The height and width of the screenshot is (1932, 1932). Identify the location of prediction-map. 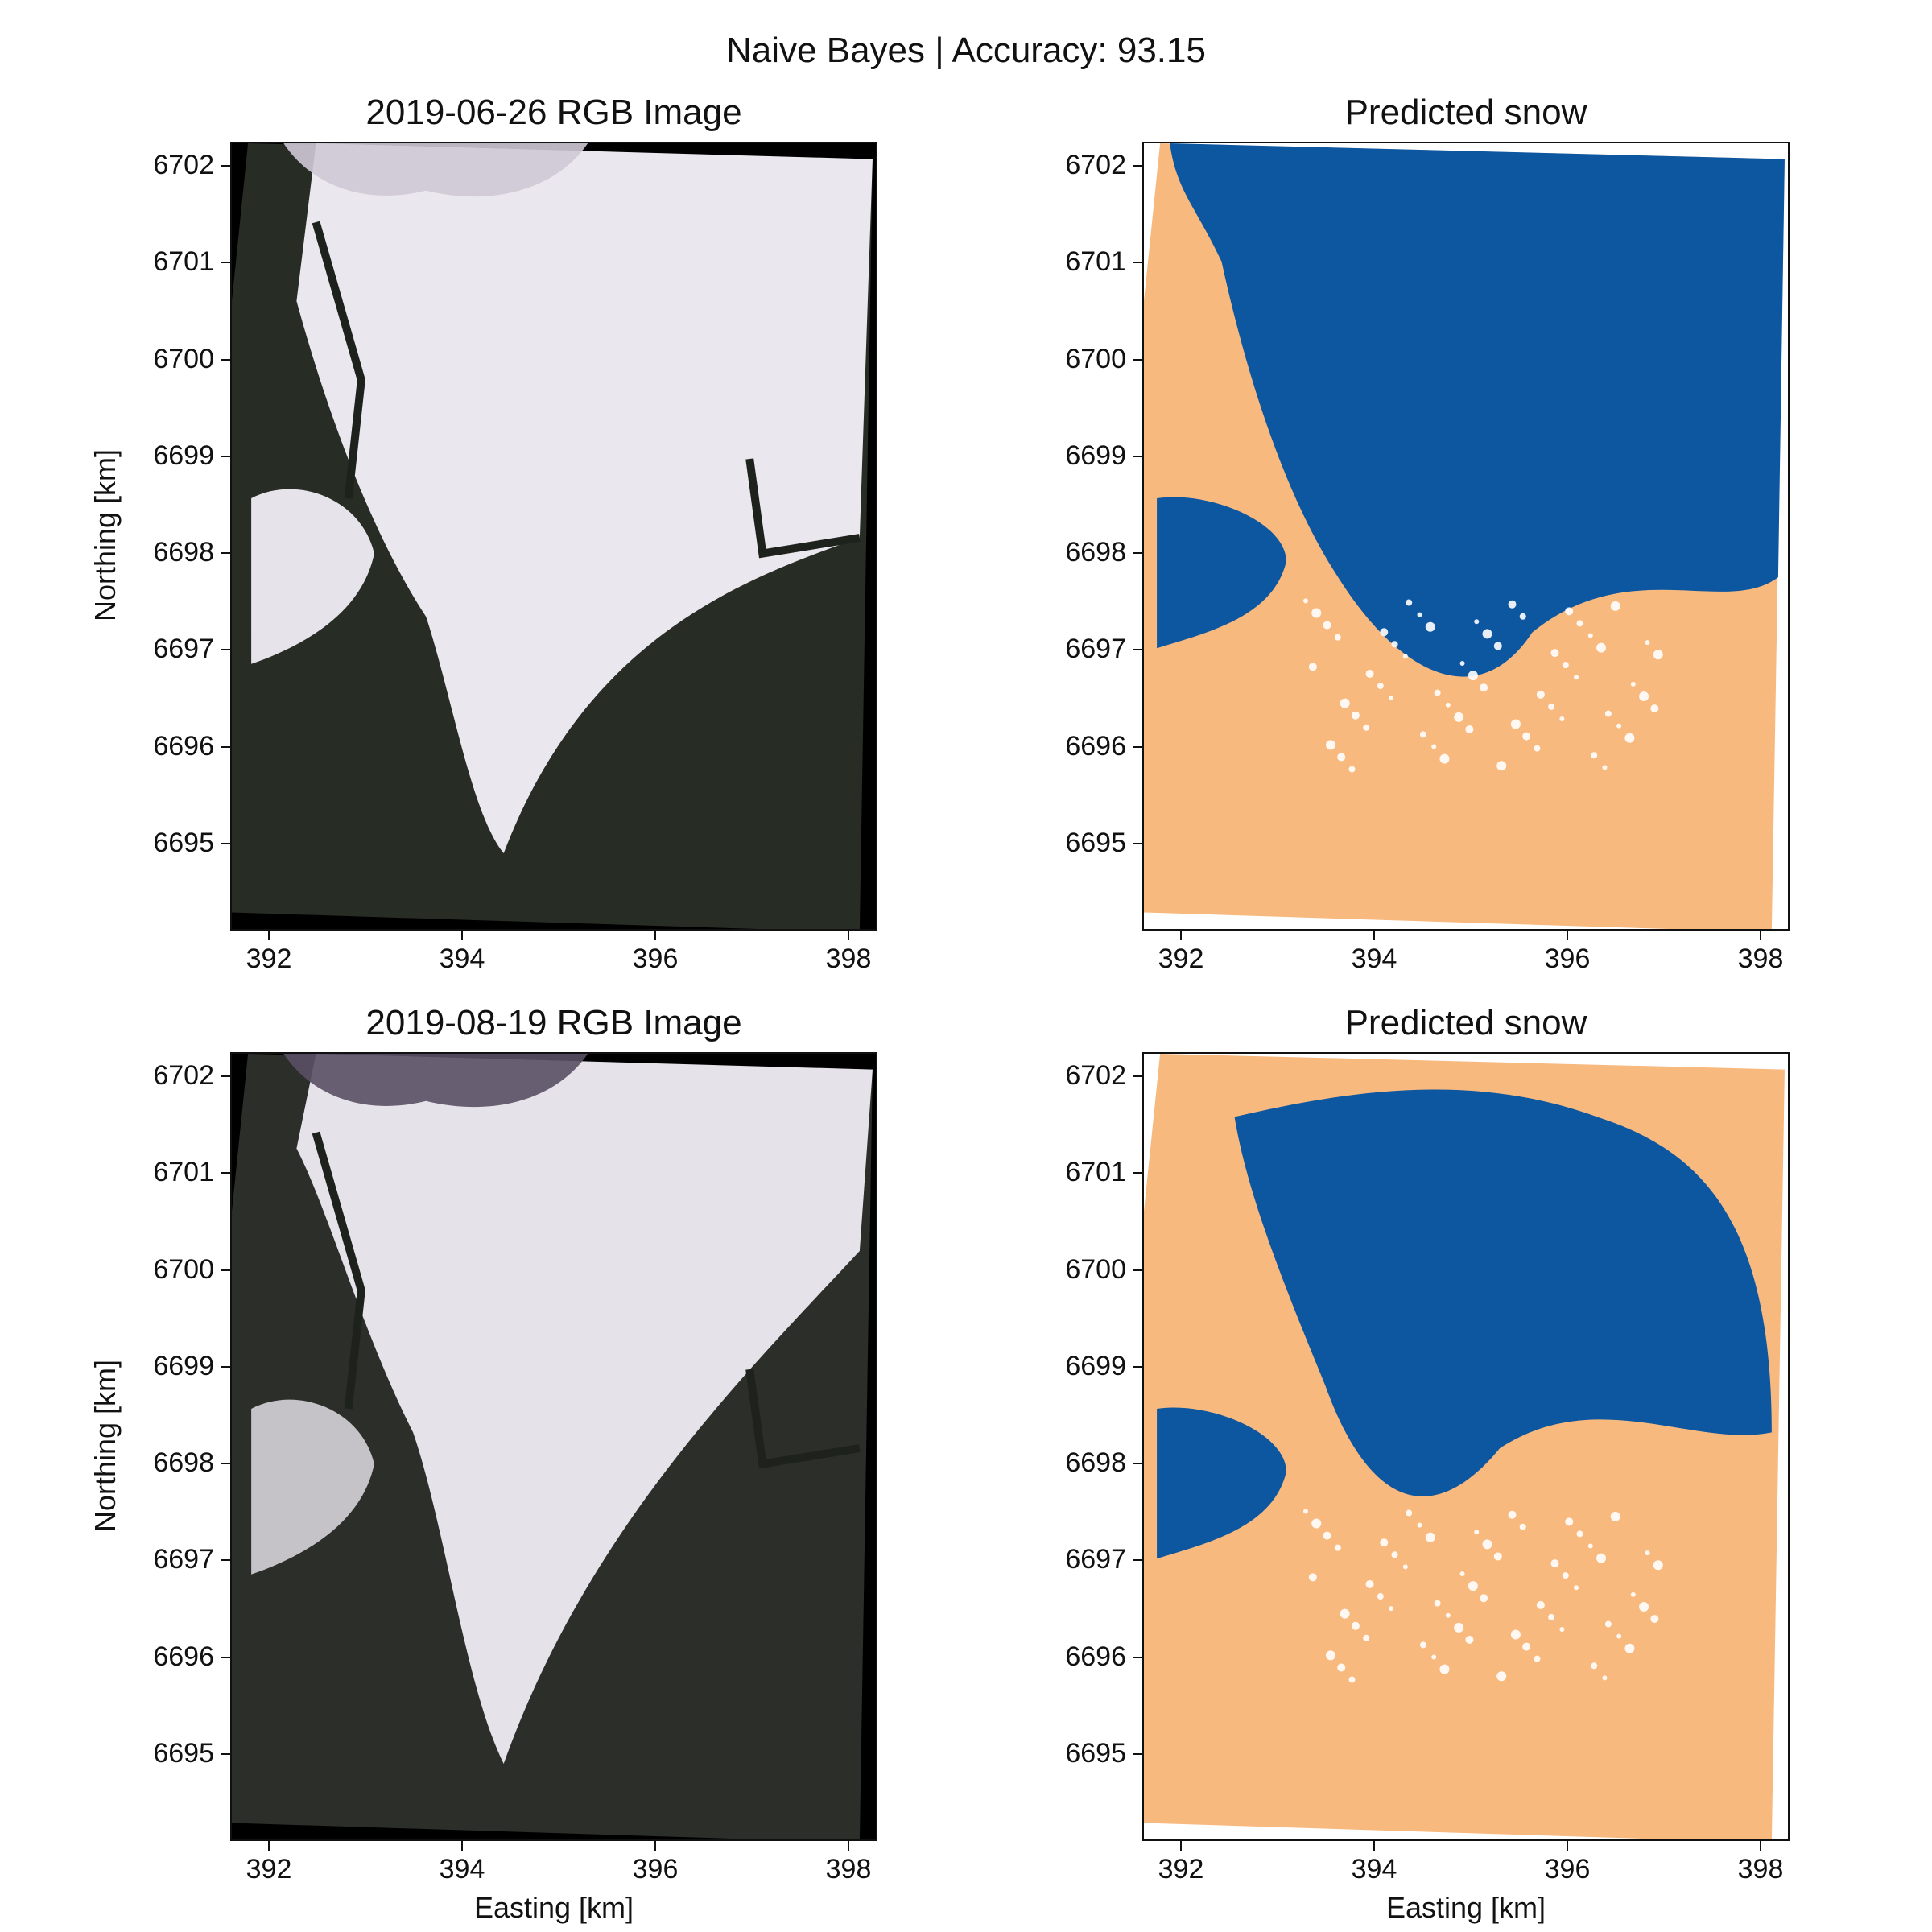
(1466, 536).